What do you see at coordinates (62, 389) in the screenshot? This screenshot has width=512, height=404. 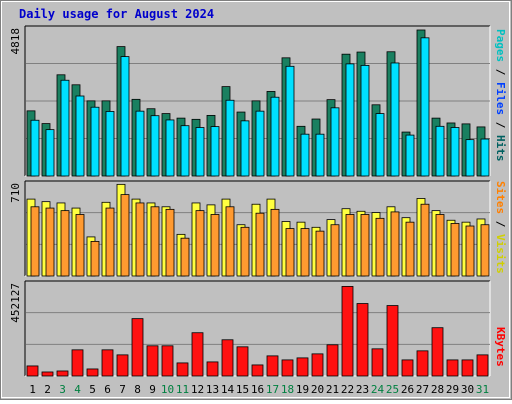 I see `x-tick-day-3: 3` at bounding box center [62, 389].